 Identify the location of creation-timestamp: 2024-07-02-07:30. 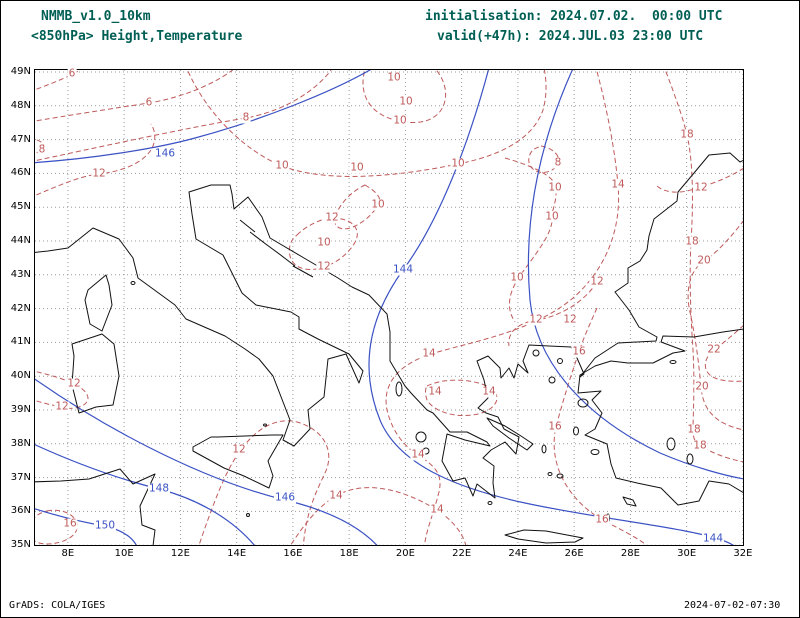
(732, 605).